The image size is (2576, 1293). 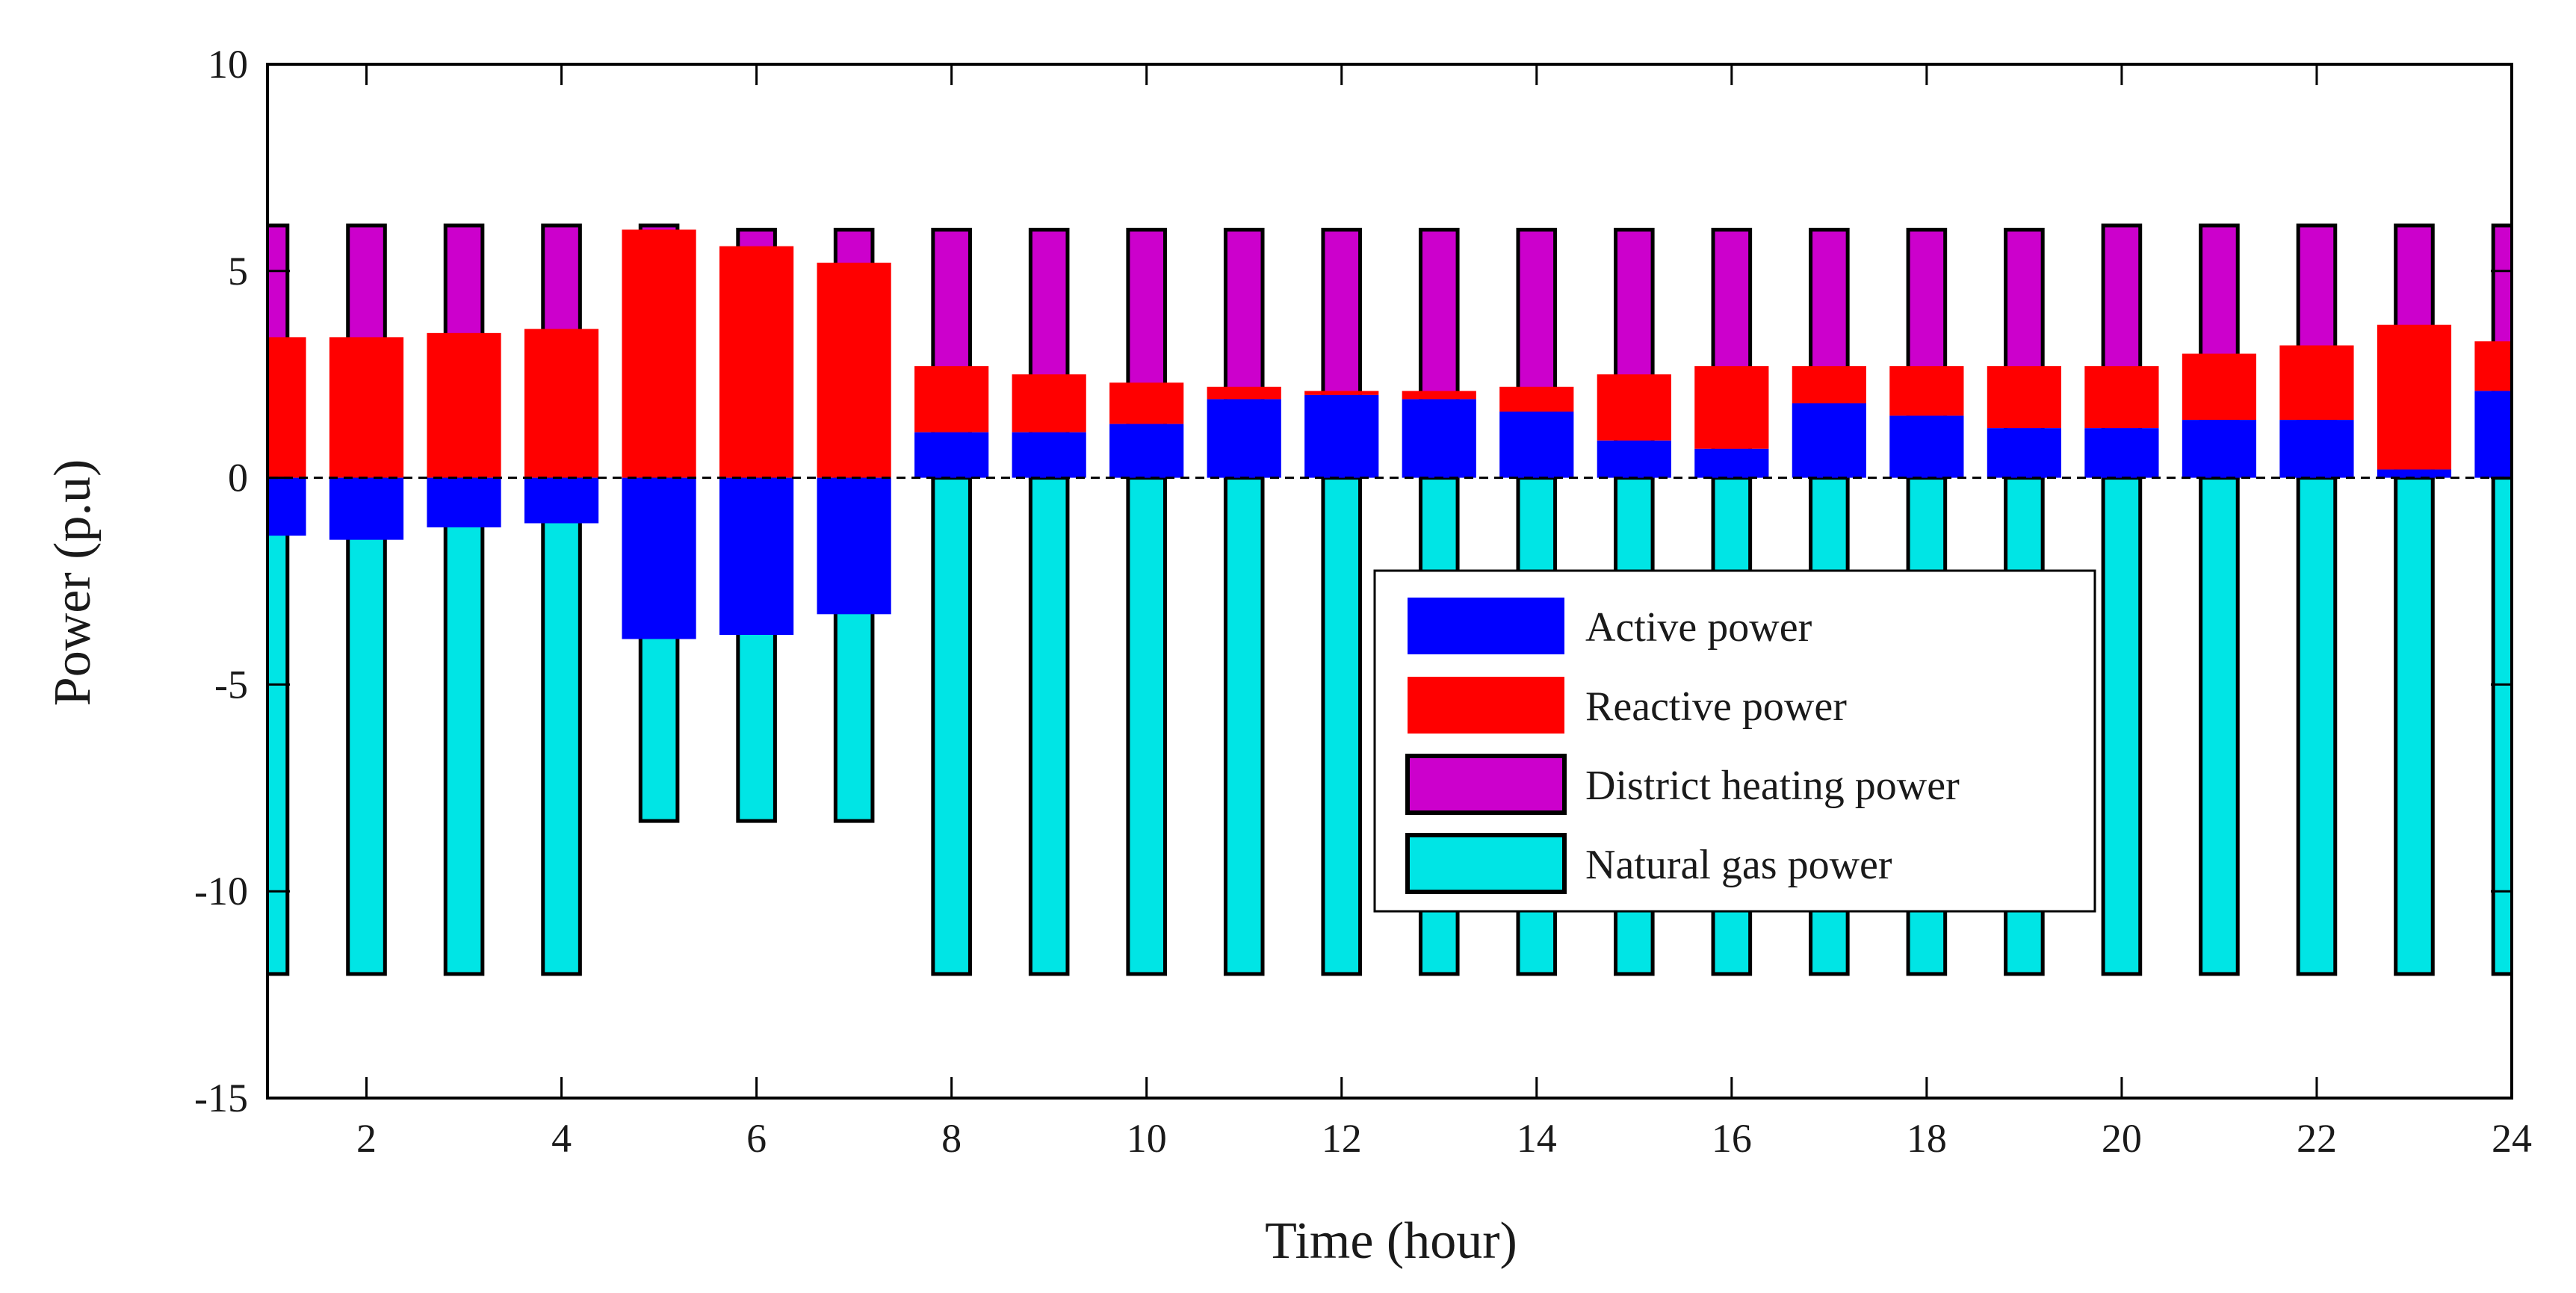 I want to click on active-bar-h1, so click(x=287, y=506).